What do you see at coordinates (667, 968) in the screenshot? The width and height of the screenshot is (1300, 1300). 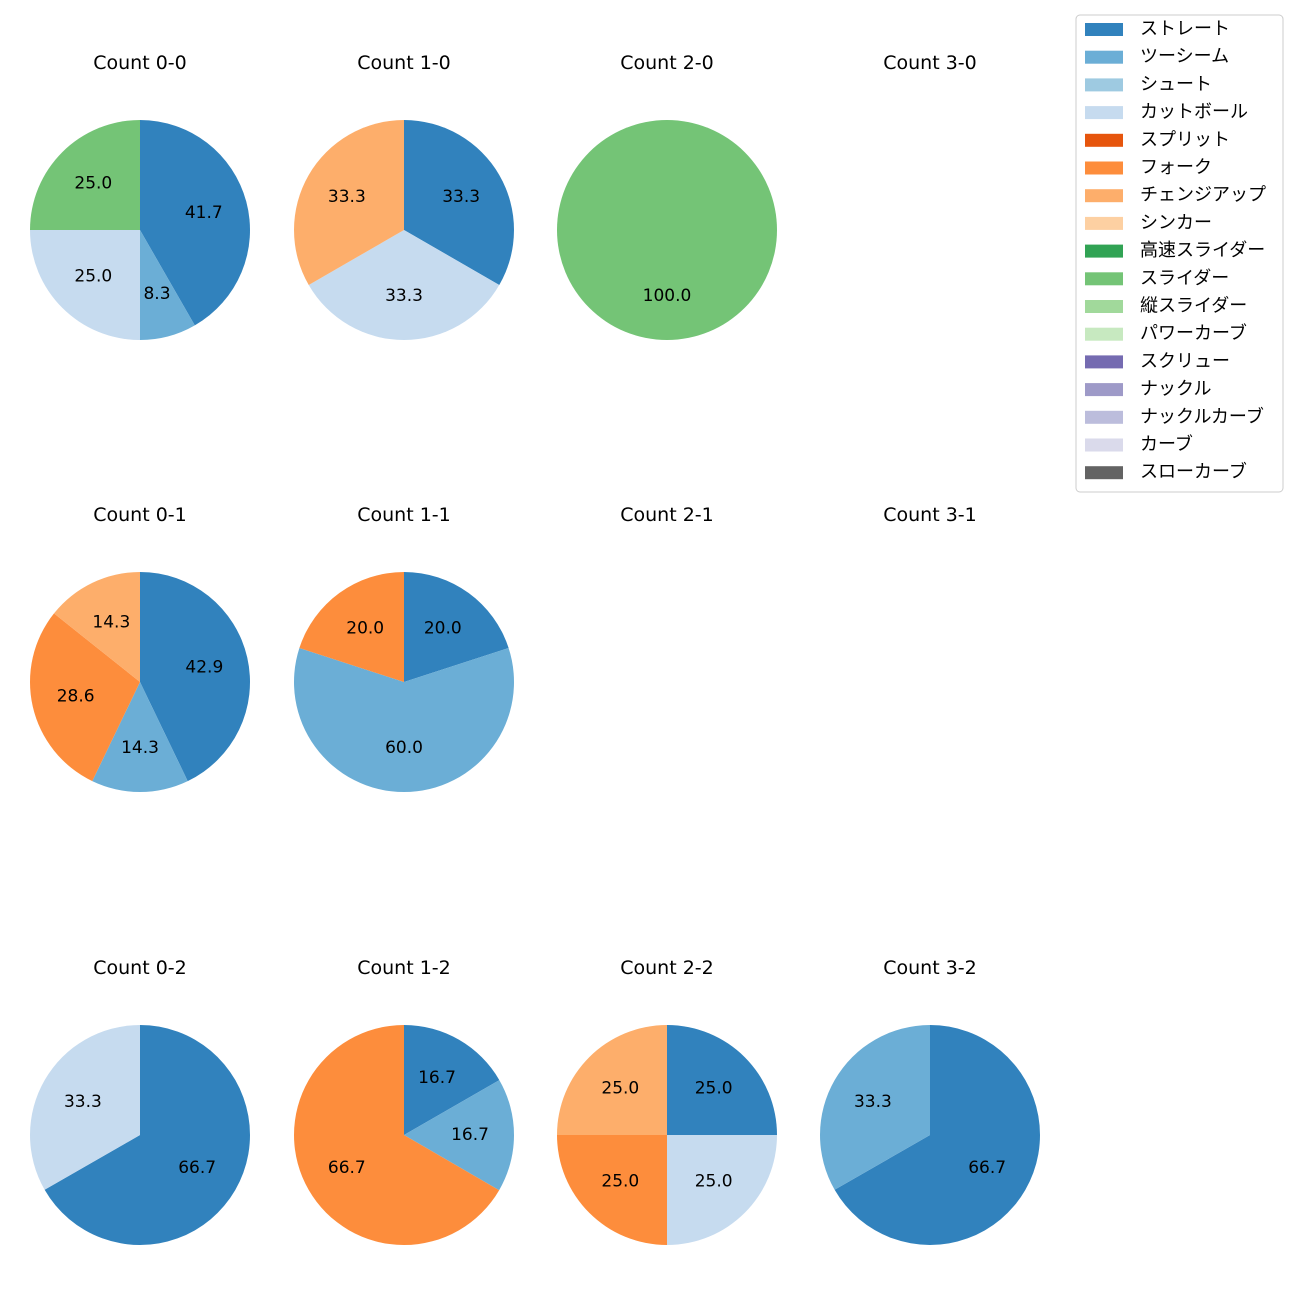 I see `pie-title: Count 2-2` at bounding box center [667, 968].